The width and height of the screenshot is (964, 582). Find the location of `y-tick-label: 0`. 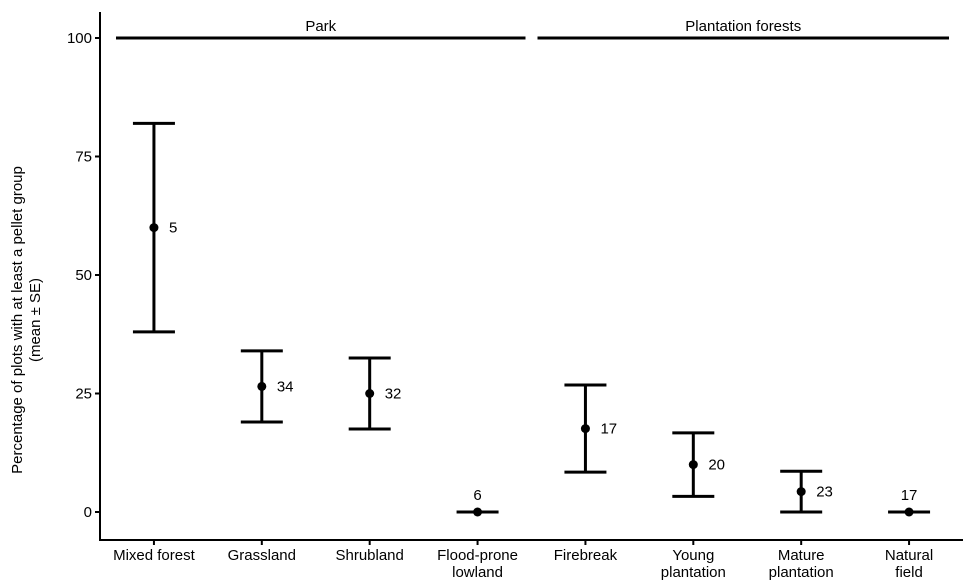

y-tick-label: 0 is located at coordinates (88, 512).